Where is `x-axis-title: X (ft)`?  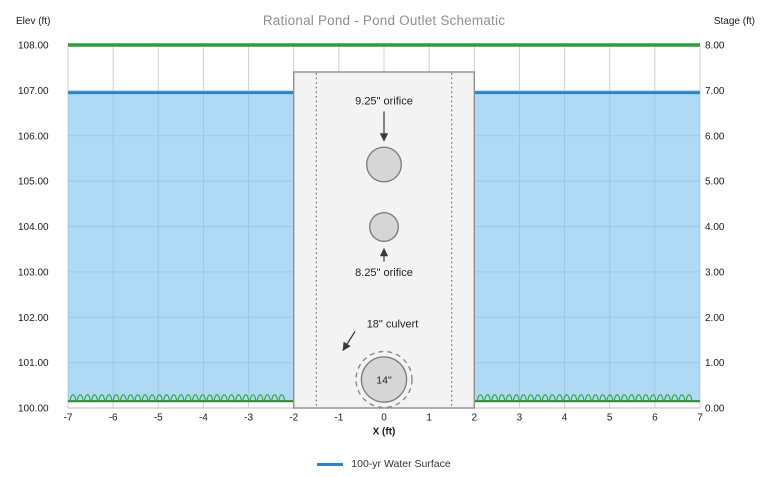
x-axis-title: X (ft) is located at coordinates (384, 432).